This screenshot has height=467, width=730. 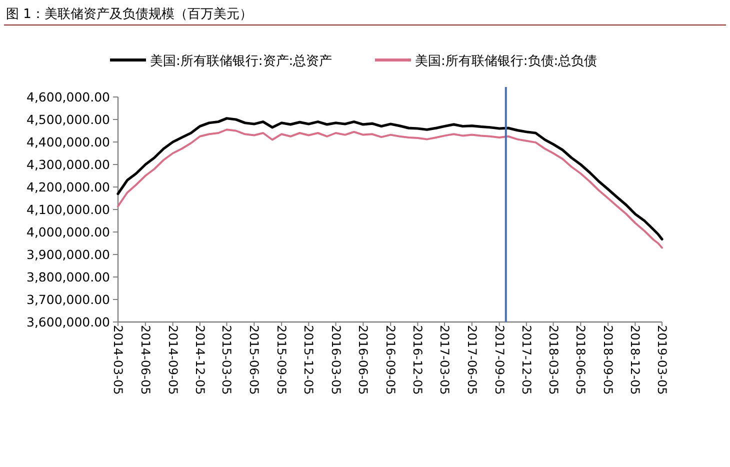 What do you see at coordinates (281, 360) in the screenshot?
I see `x-tick-label: 2015-09-05` at bounding box center [281, 360].